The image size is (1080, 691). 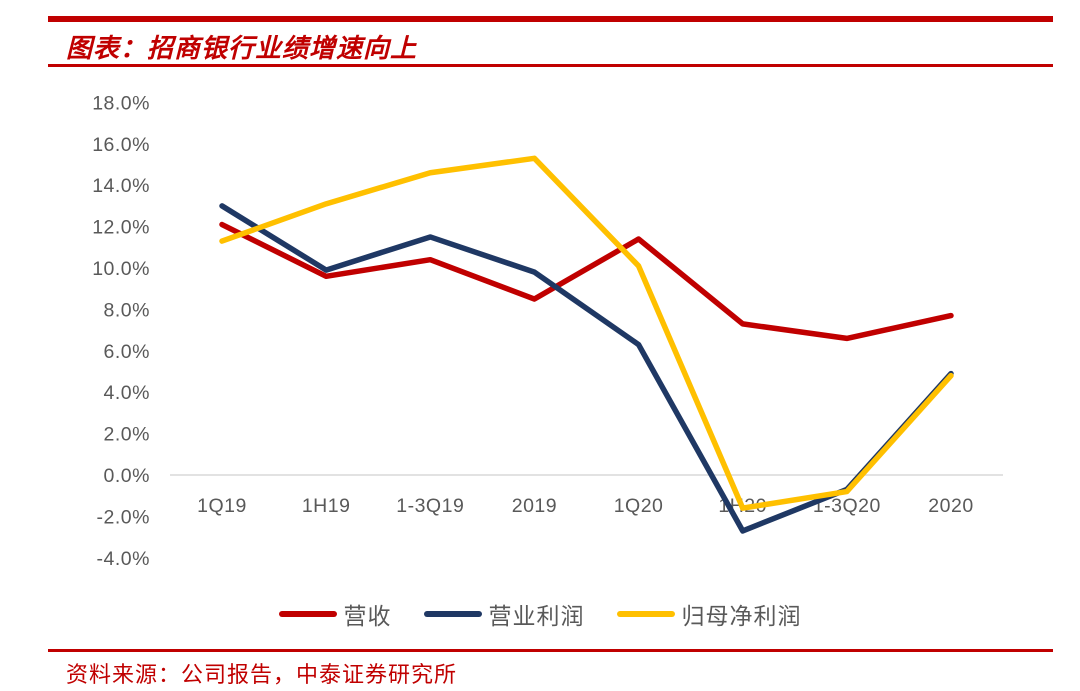 What do you see at coordinates (452, 614) in the screenshot?
I see `operating-profit-line-swatch` at bounding box center [452, 614].